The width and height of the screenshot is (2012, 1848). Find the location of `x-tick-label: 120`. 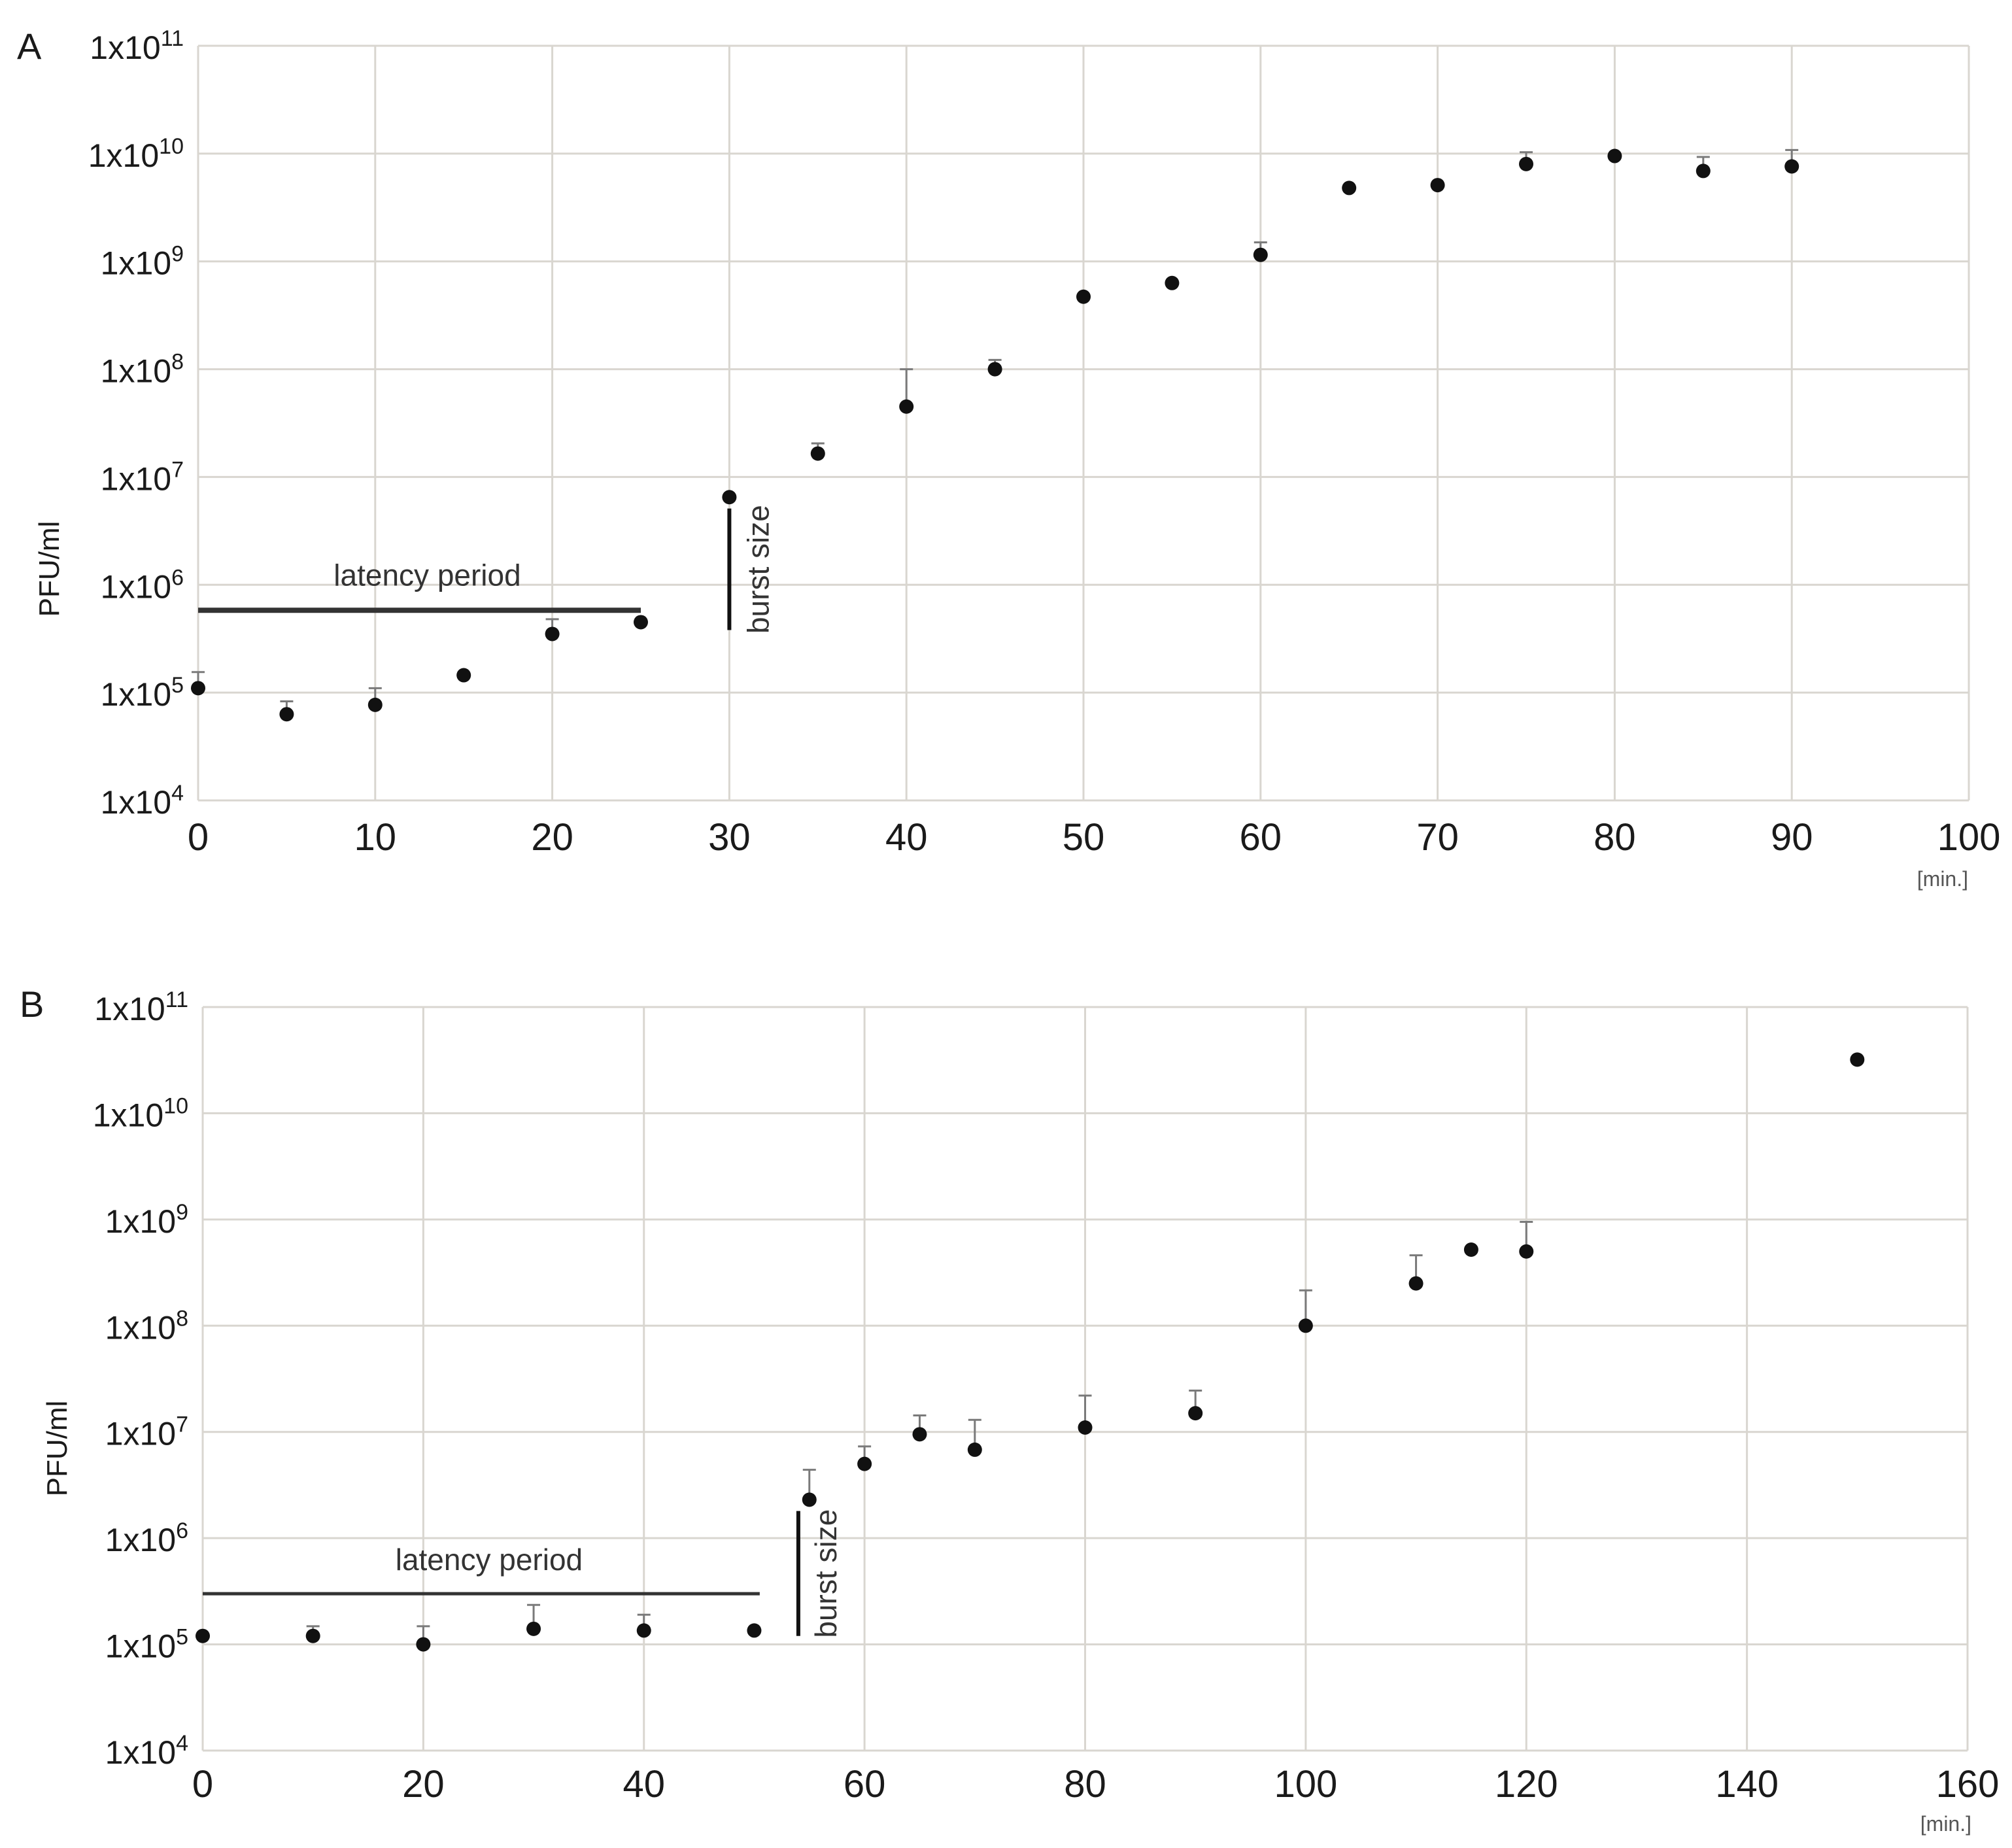

x-tick-label: 120 is located at coordinates (1526, 1784).